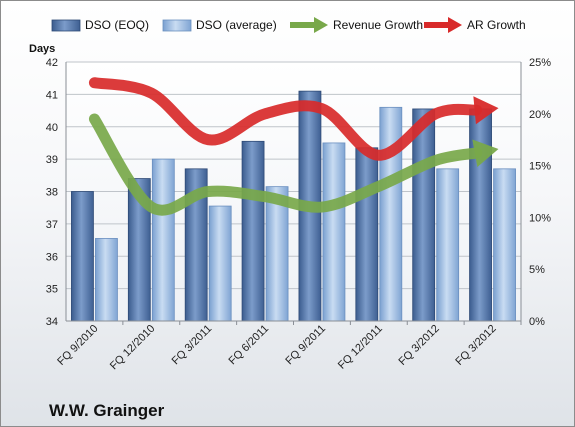  Describe the element at coordinates (540, 218) in the screenshot. I see `y2-tick-label: 10%` at that location.